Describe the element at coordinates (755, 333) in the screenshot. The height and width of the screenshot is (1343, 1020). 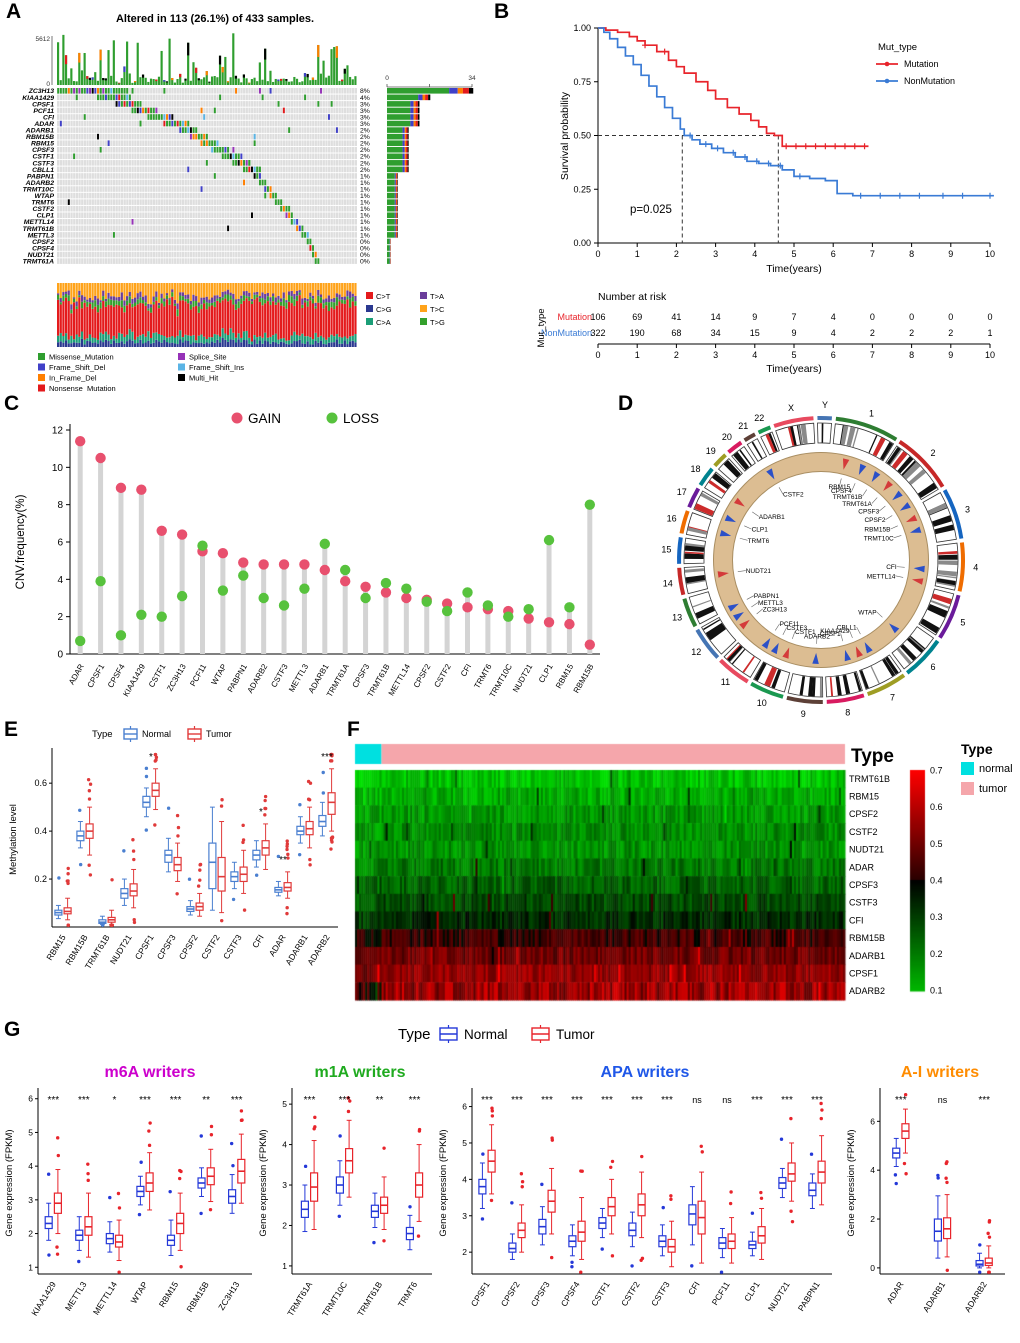
I see `svg-text: 15` at that location.